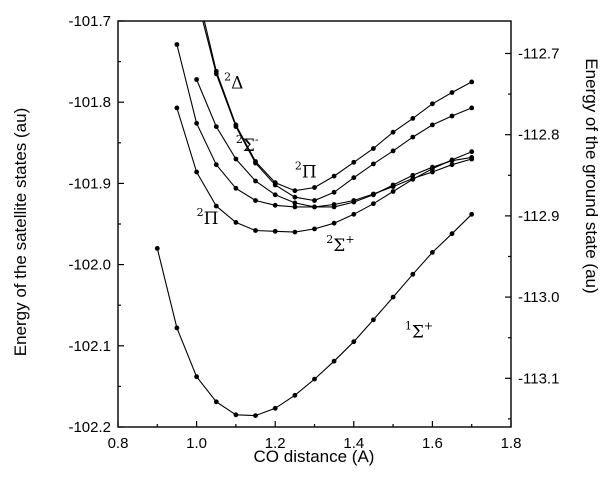  What do you see at coordinates (538, 53) in the screenshot?
I see `right-y-tick-label: -112.7` at bounding box center [538, 53].